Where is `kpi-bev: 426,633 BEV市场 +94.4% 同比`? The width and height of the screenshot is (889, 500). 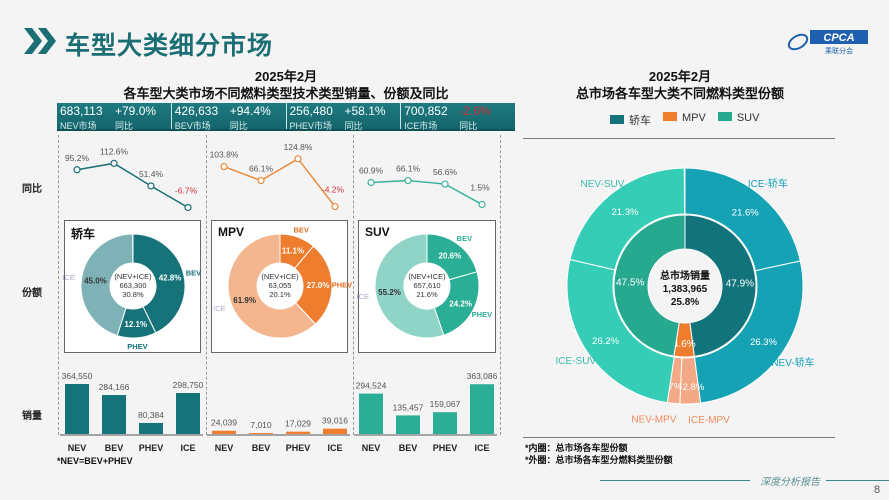 kpi-bev: 426,633 BEV市场 +94.4% 同比 is located at coordinates (229, 117).